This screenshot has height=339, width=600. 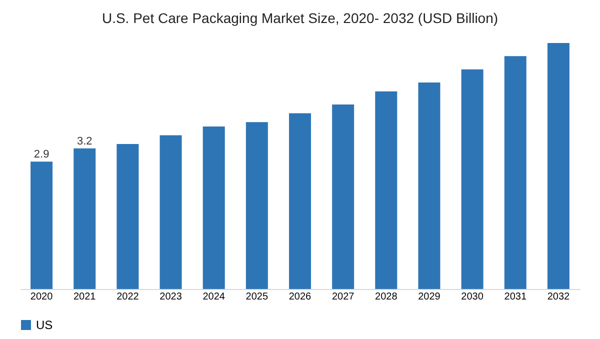 I want to click on x-tick-label: 2032, so click(x=558, y=297).